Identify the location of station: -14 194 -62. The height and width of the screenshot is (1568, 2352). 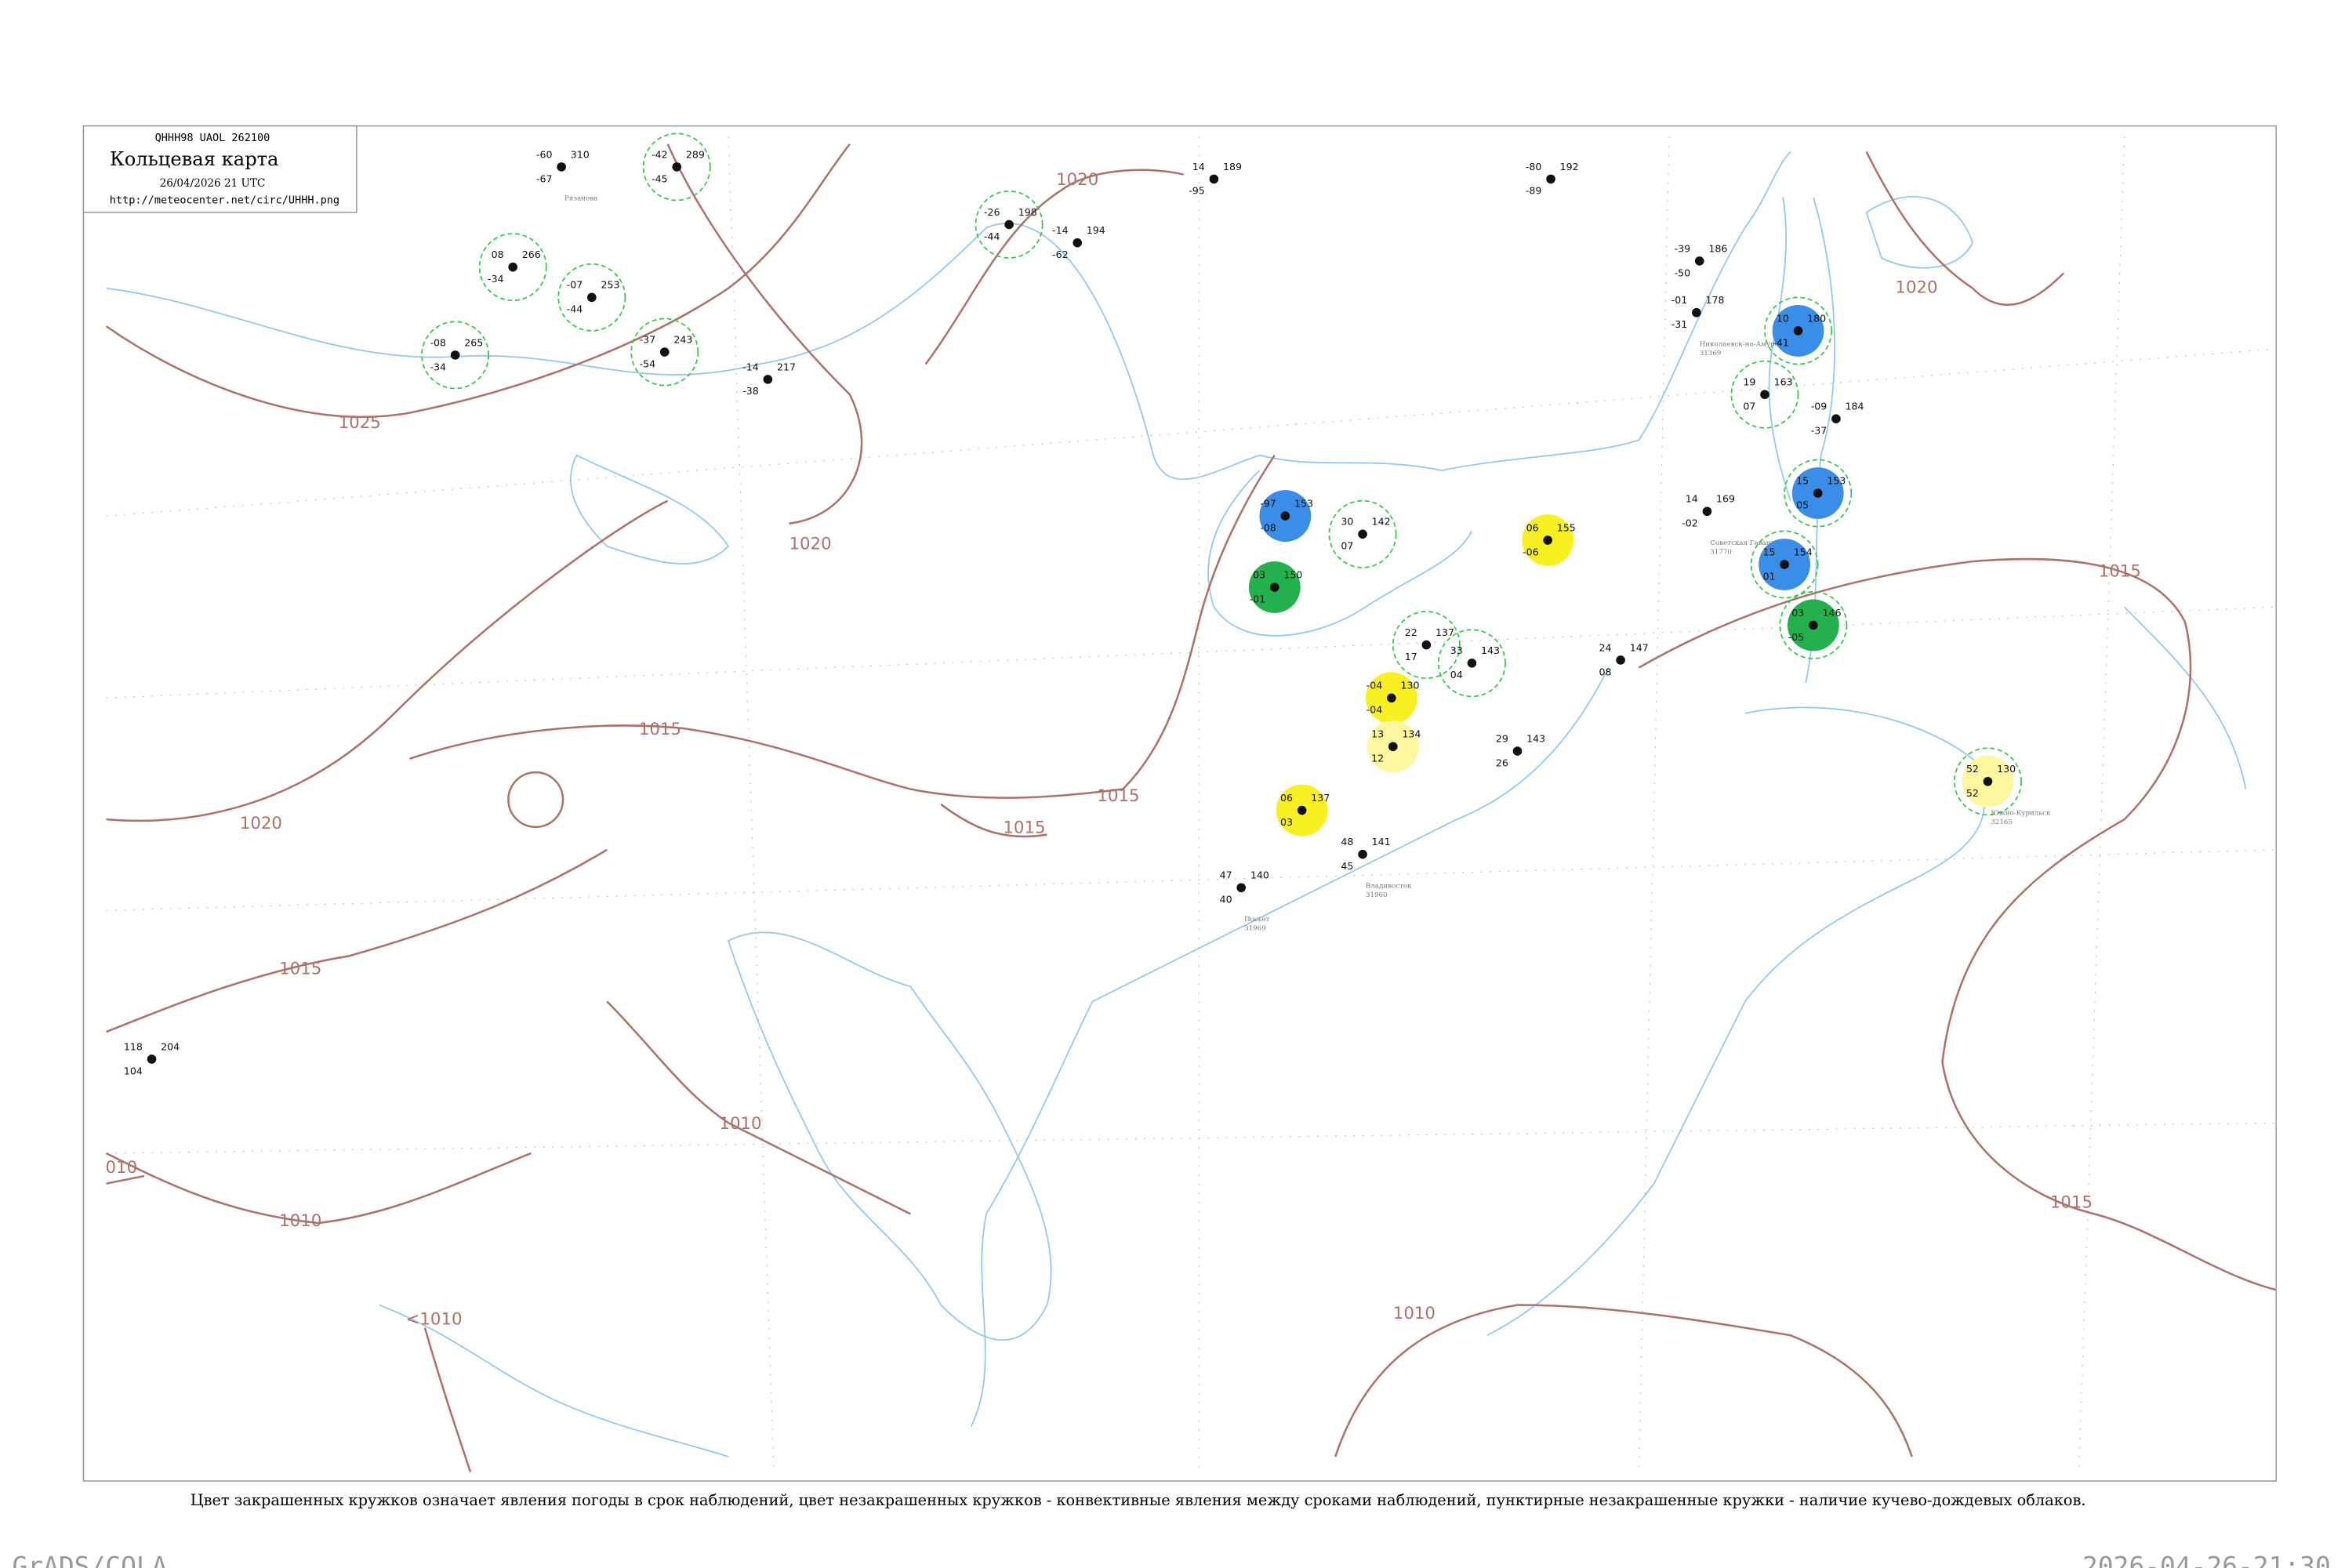
(1078, 242).